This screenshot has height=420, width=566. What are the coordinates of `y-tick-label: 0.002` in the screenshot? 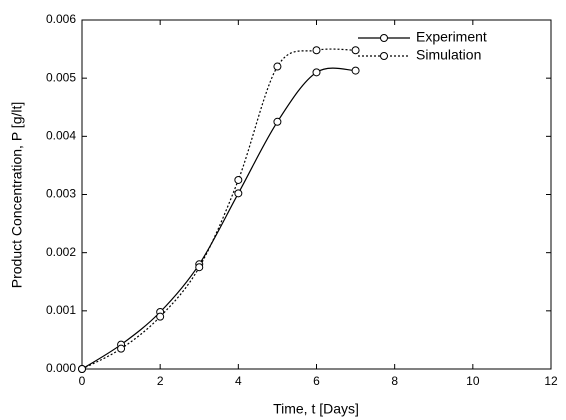 It's located at (61, 252).